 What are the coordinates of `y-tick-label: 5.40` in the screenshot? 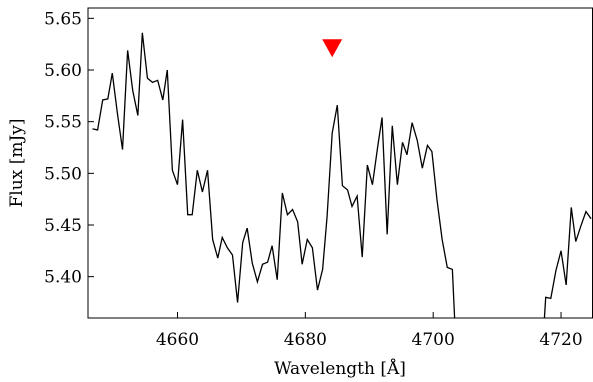 It's located at (63, 278).